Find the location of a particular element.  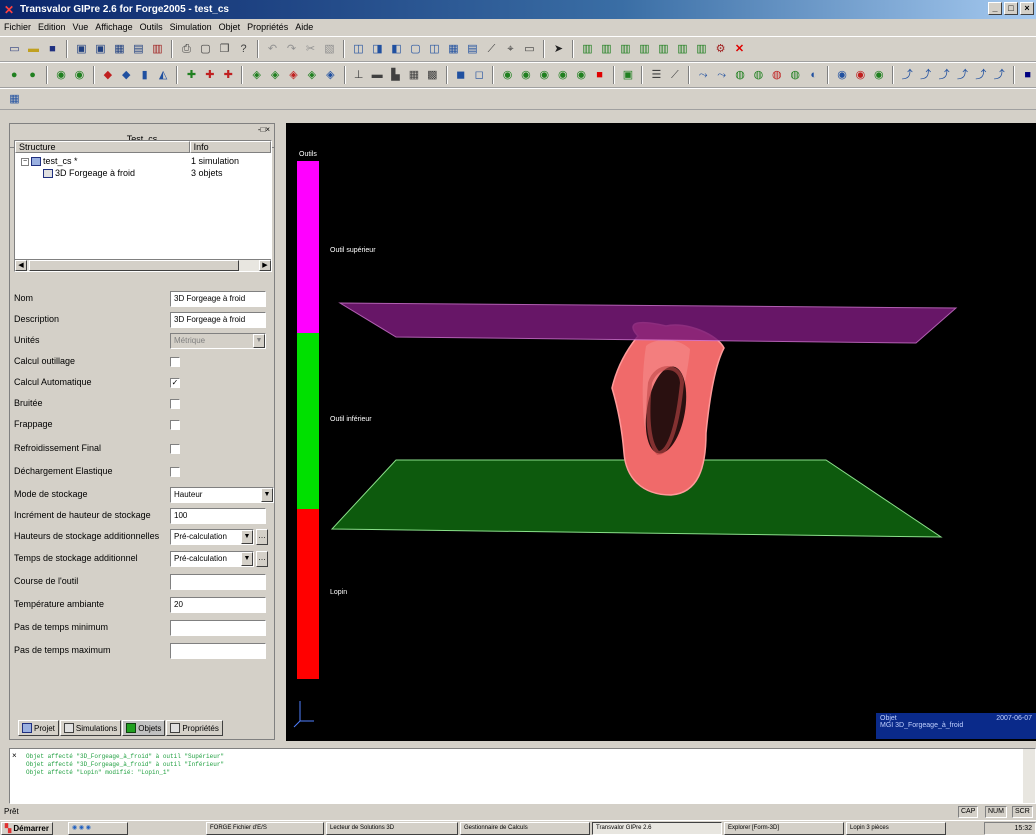

tab-simulations: Simulations is located at coordinates (90, 728).